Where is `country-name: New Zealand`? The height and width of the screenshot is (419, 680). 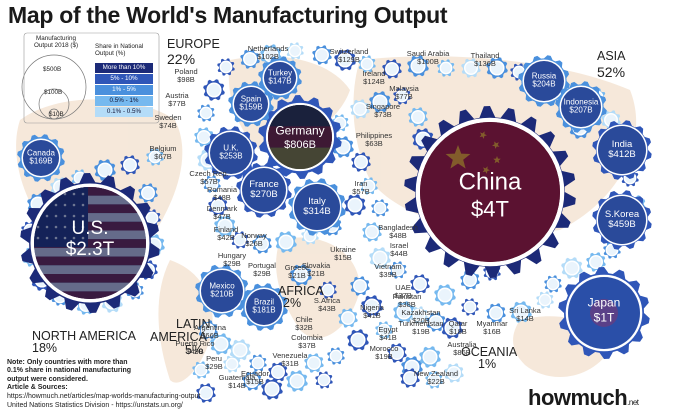 country-name: New Zealand is located at coordinates (436, 373).